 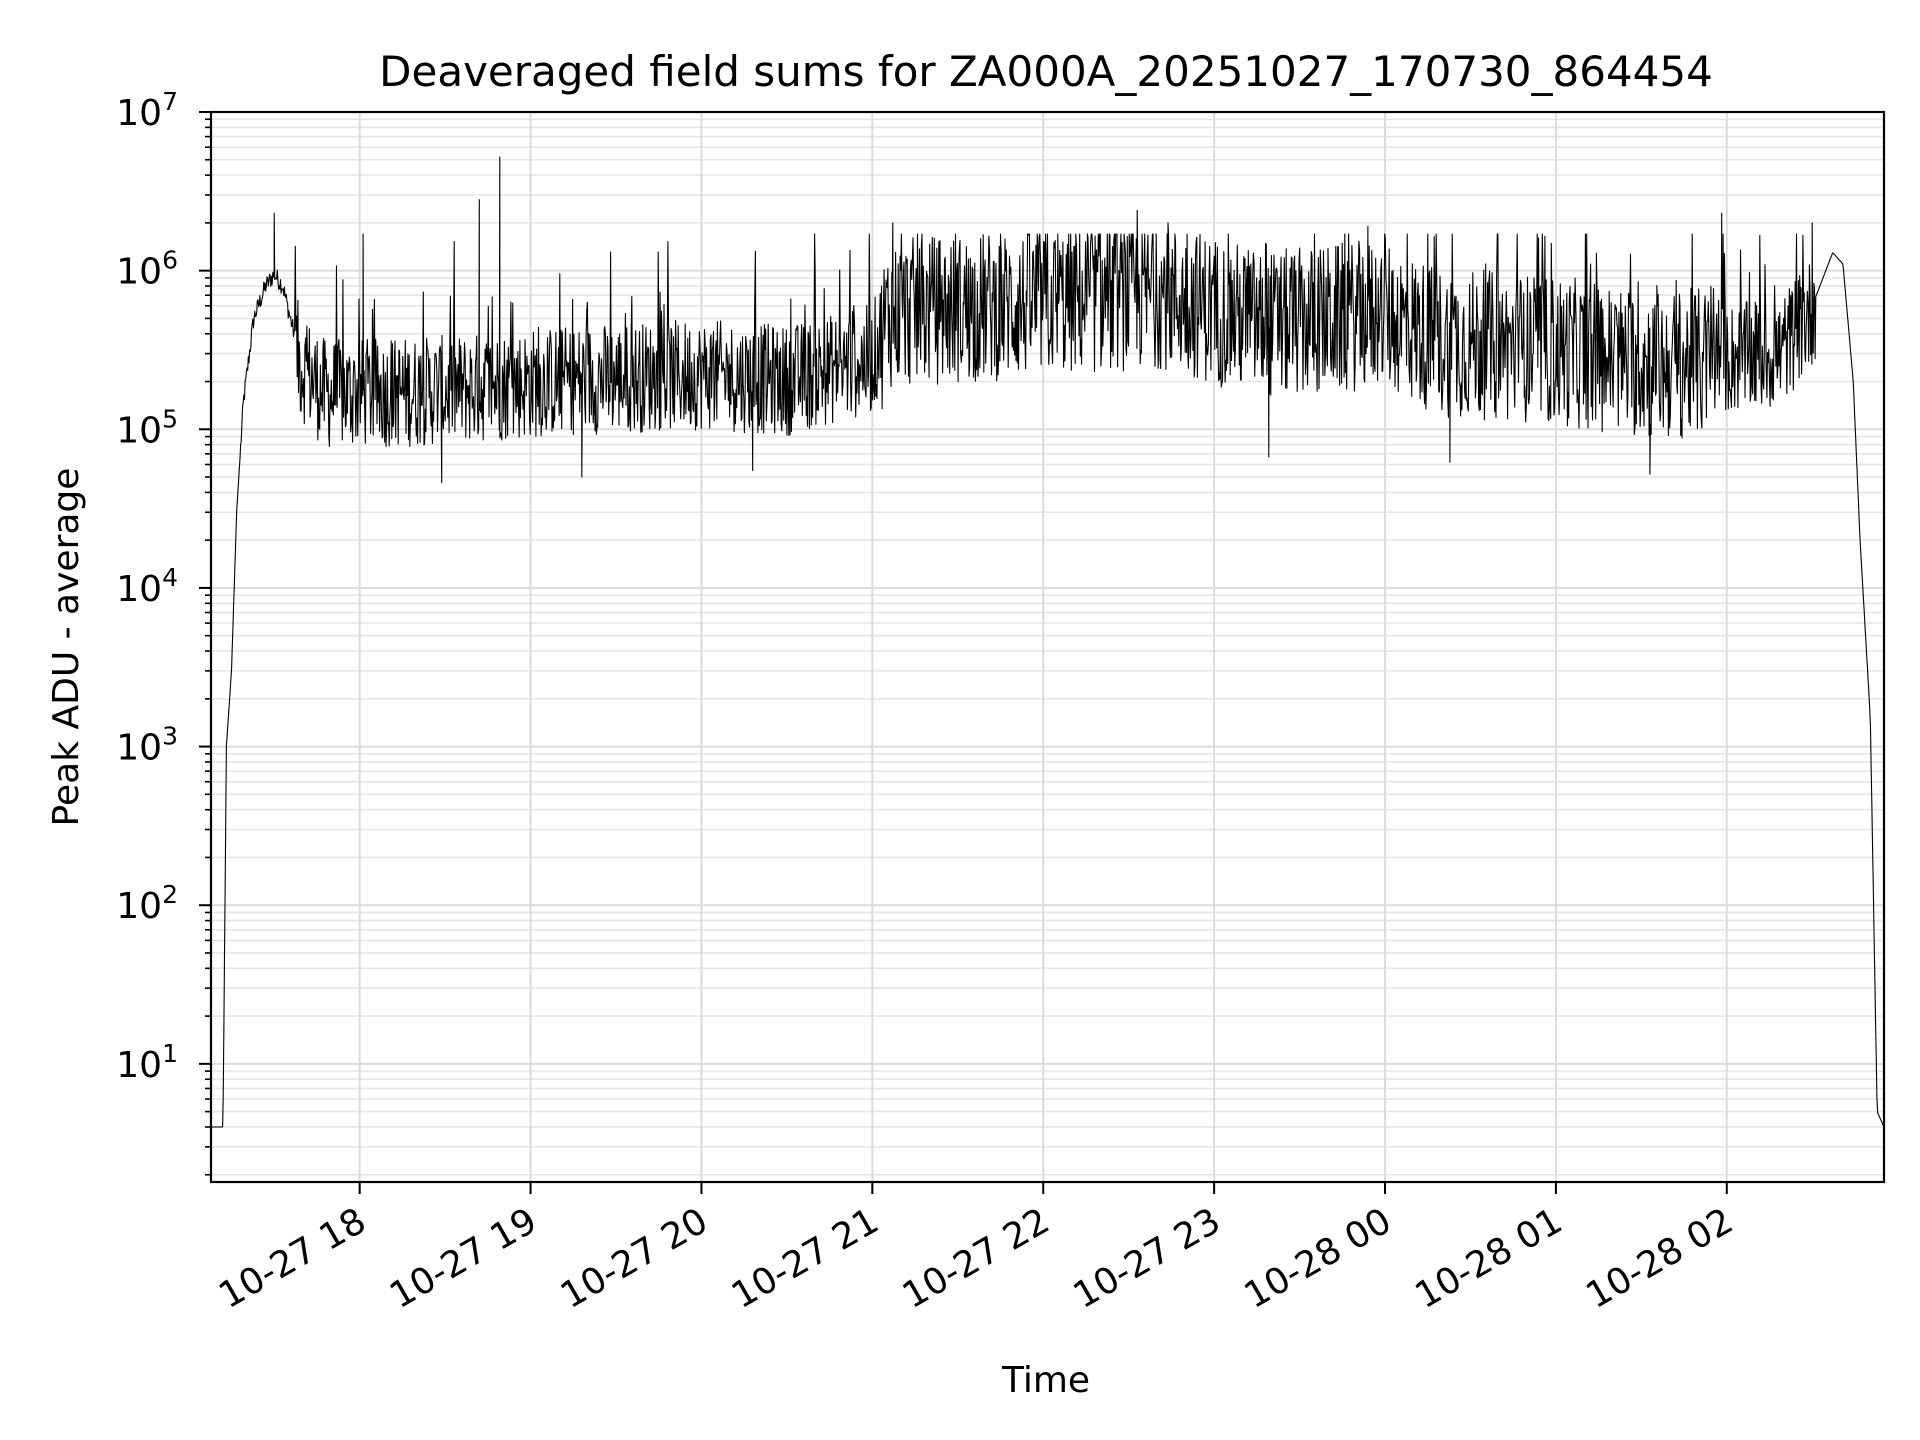 I want to click on y-tick-label: 10⁵, so click(x=147, y=427).